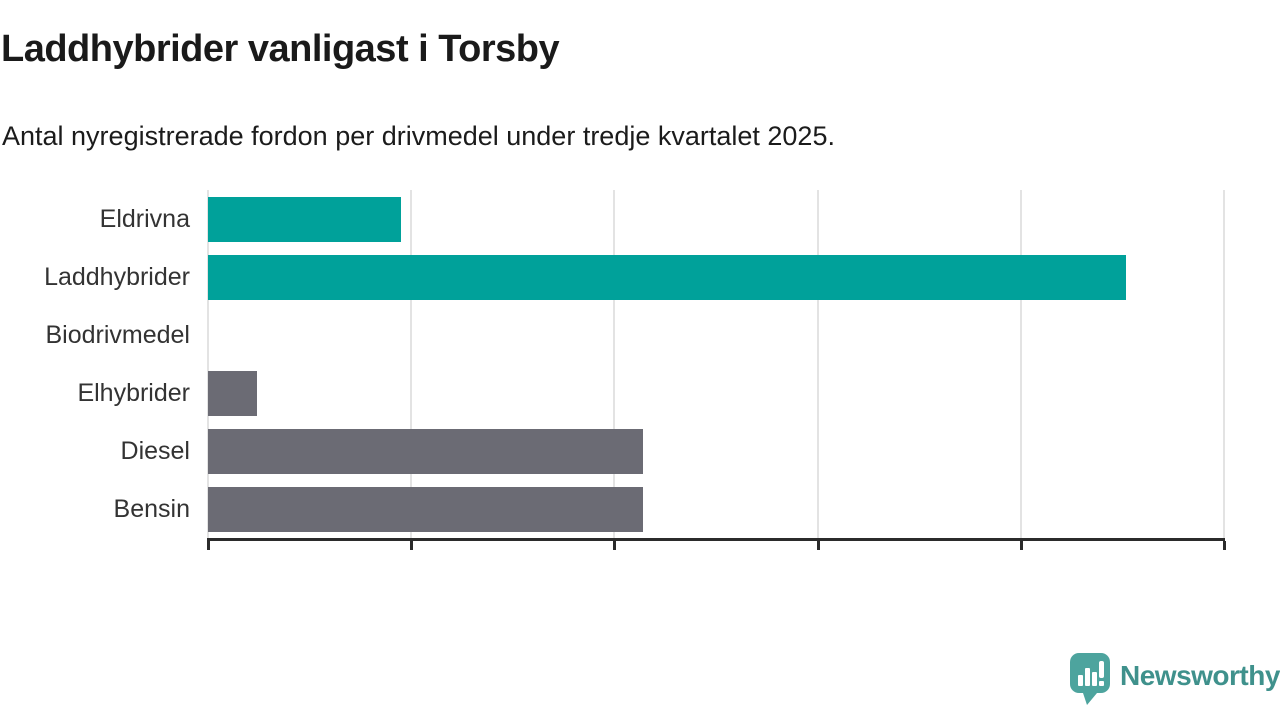  I want to click on category-label: Elhybrider, so click(133, 393).